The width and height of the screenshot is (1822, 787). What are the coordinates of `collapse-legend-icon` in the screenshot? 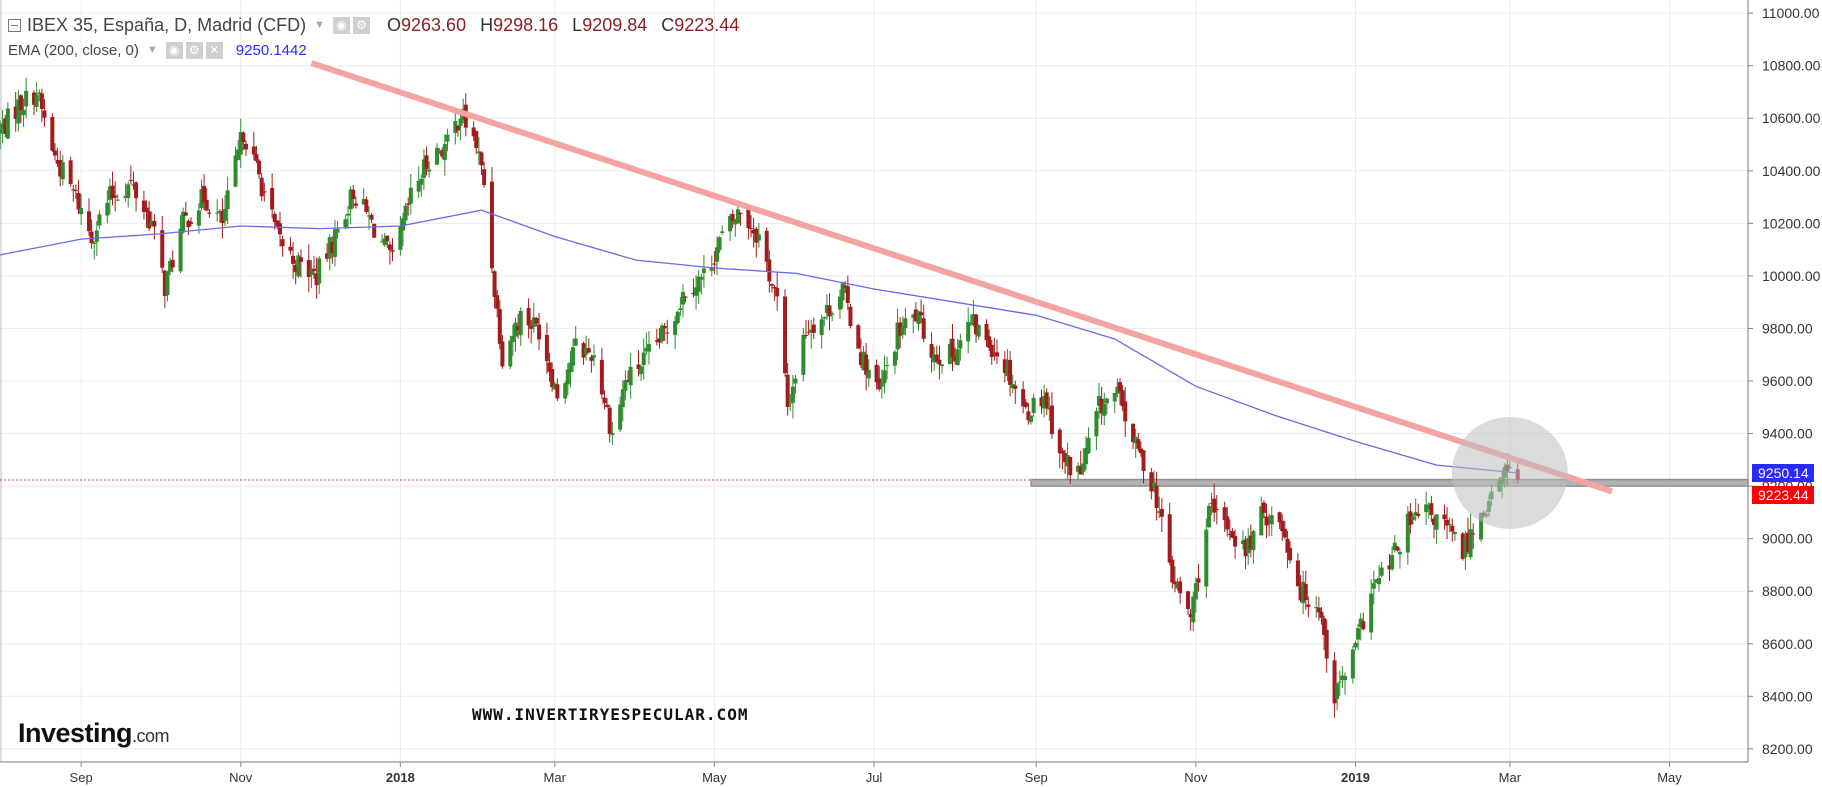 It's located at (14, 25).